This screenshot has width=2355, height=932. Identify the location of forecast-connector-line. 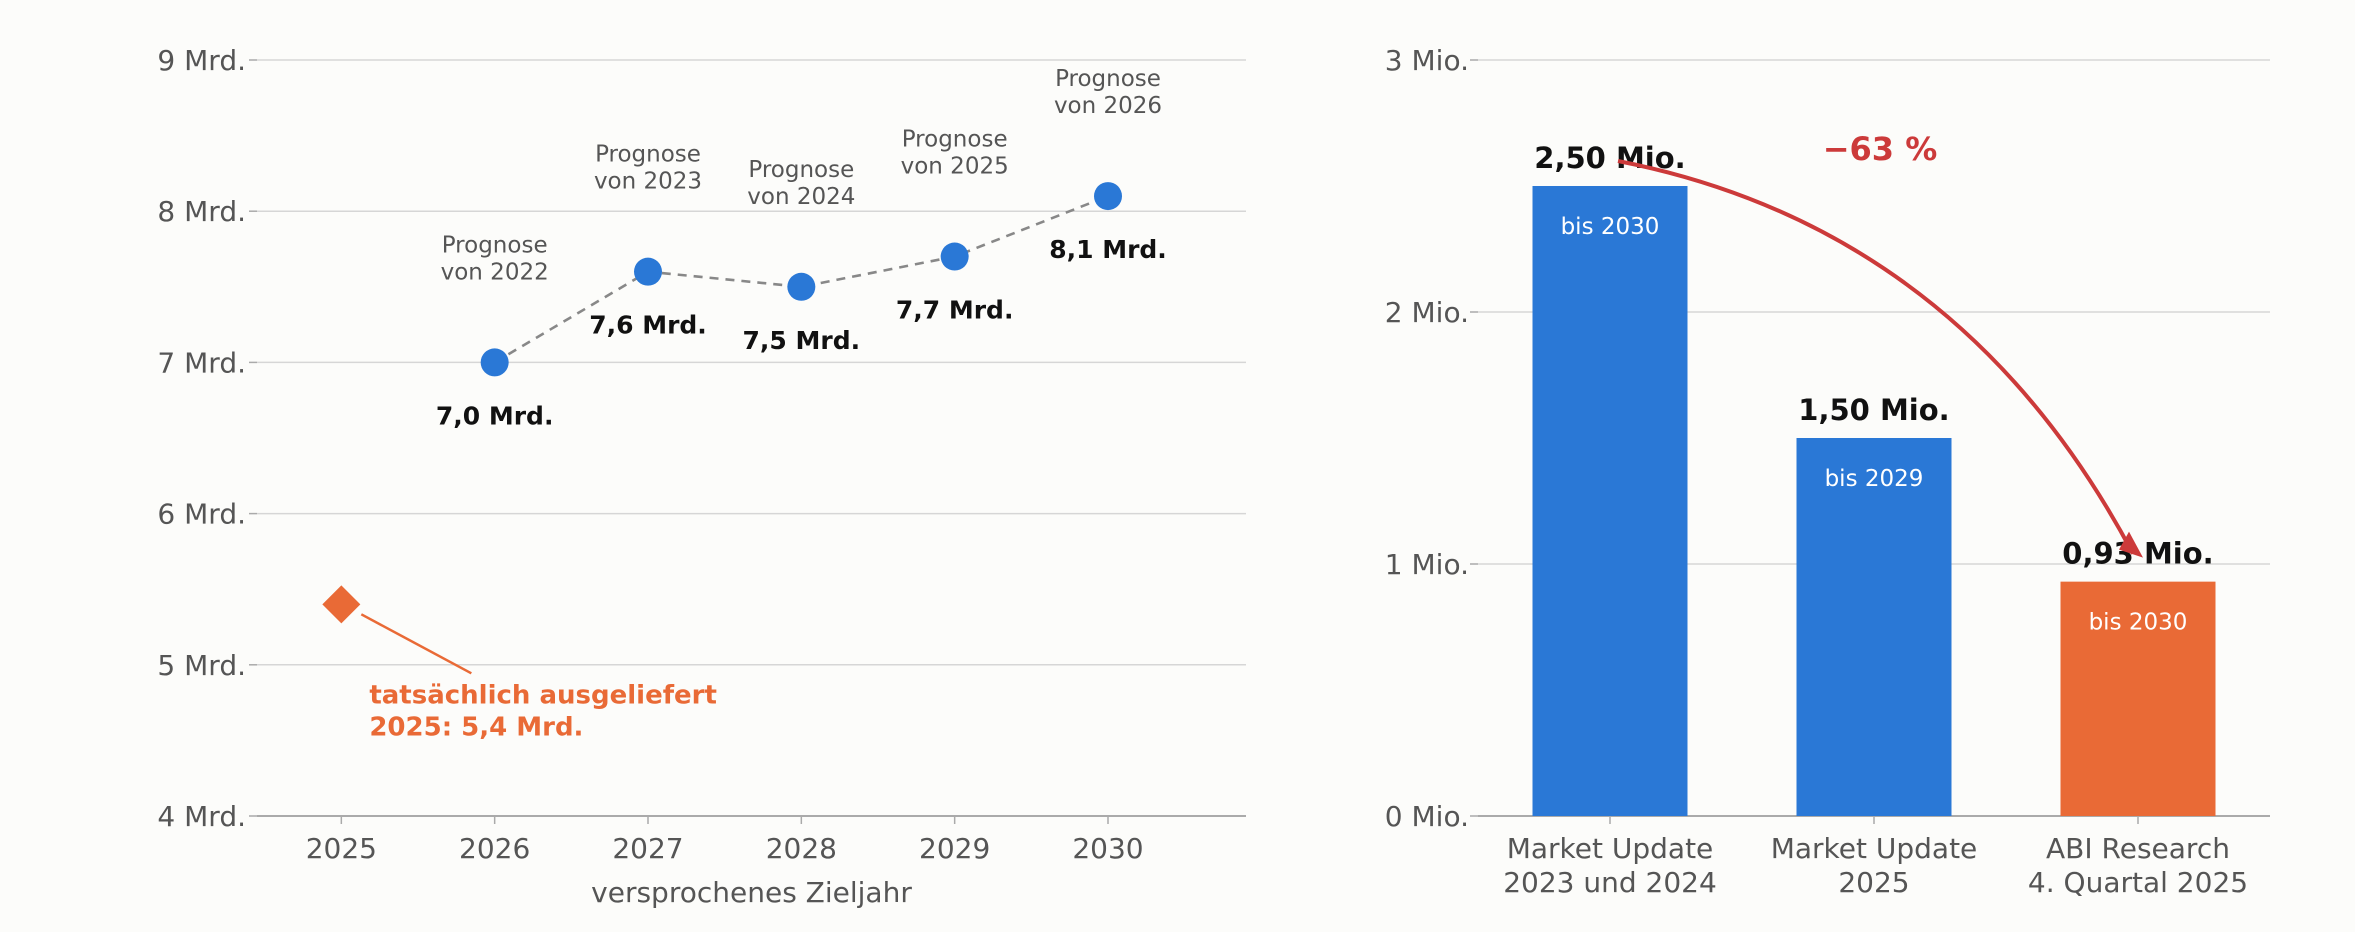
(801, 279).